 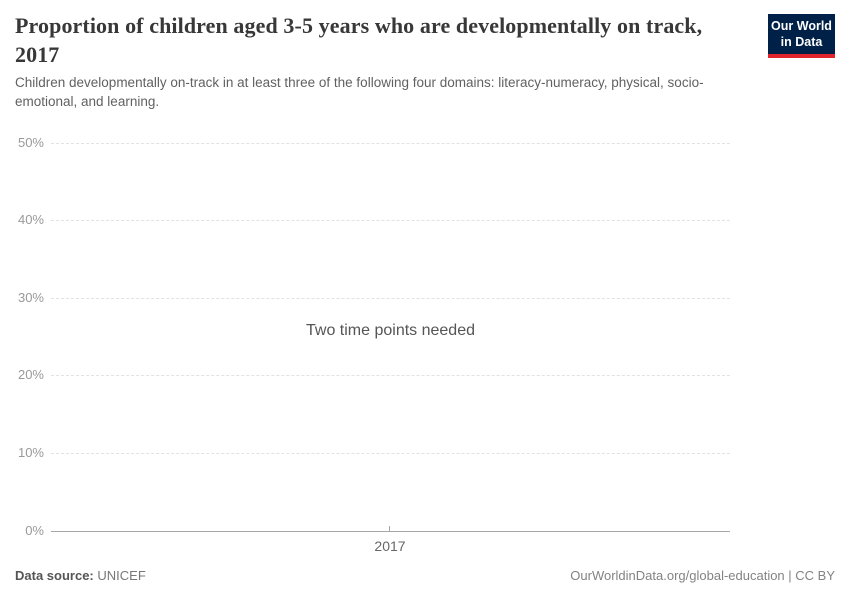 I want to click on empty-chart-message: Two time points needed, so click(x=390, y=330).